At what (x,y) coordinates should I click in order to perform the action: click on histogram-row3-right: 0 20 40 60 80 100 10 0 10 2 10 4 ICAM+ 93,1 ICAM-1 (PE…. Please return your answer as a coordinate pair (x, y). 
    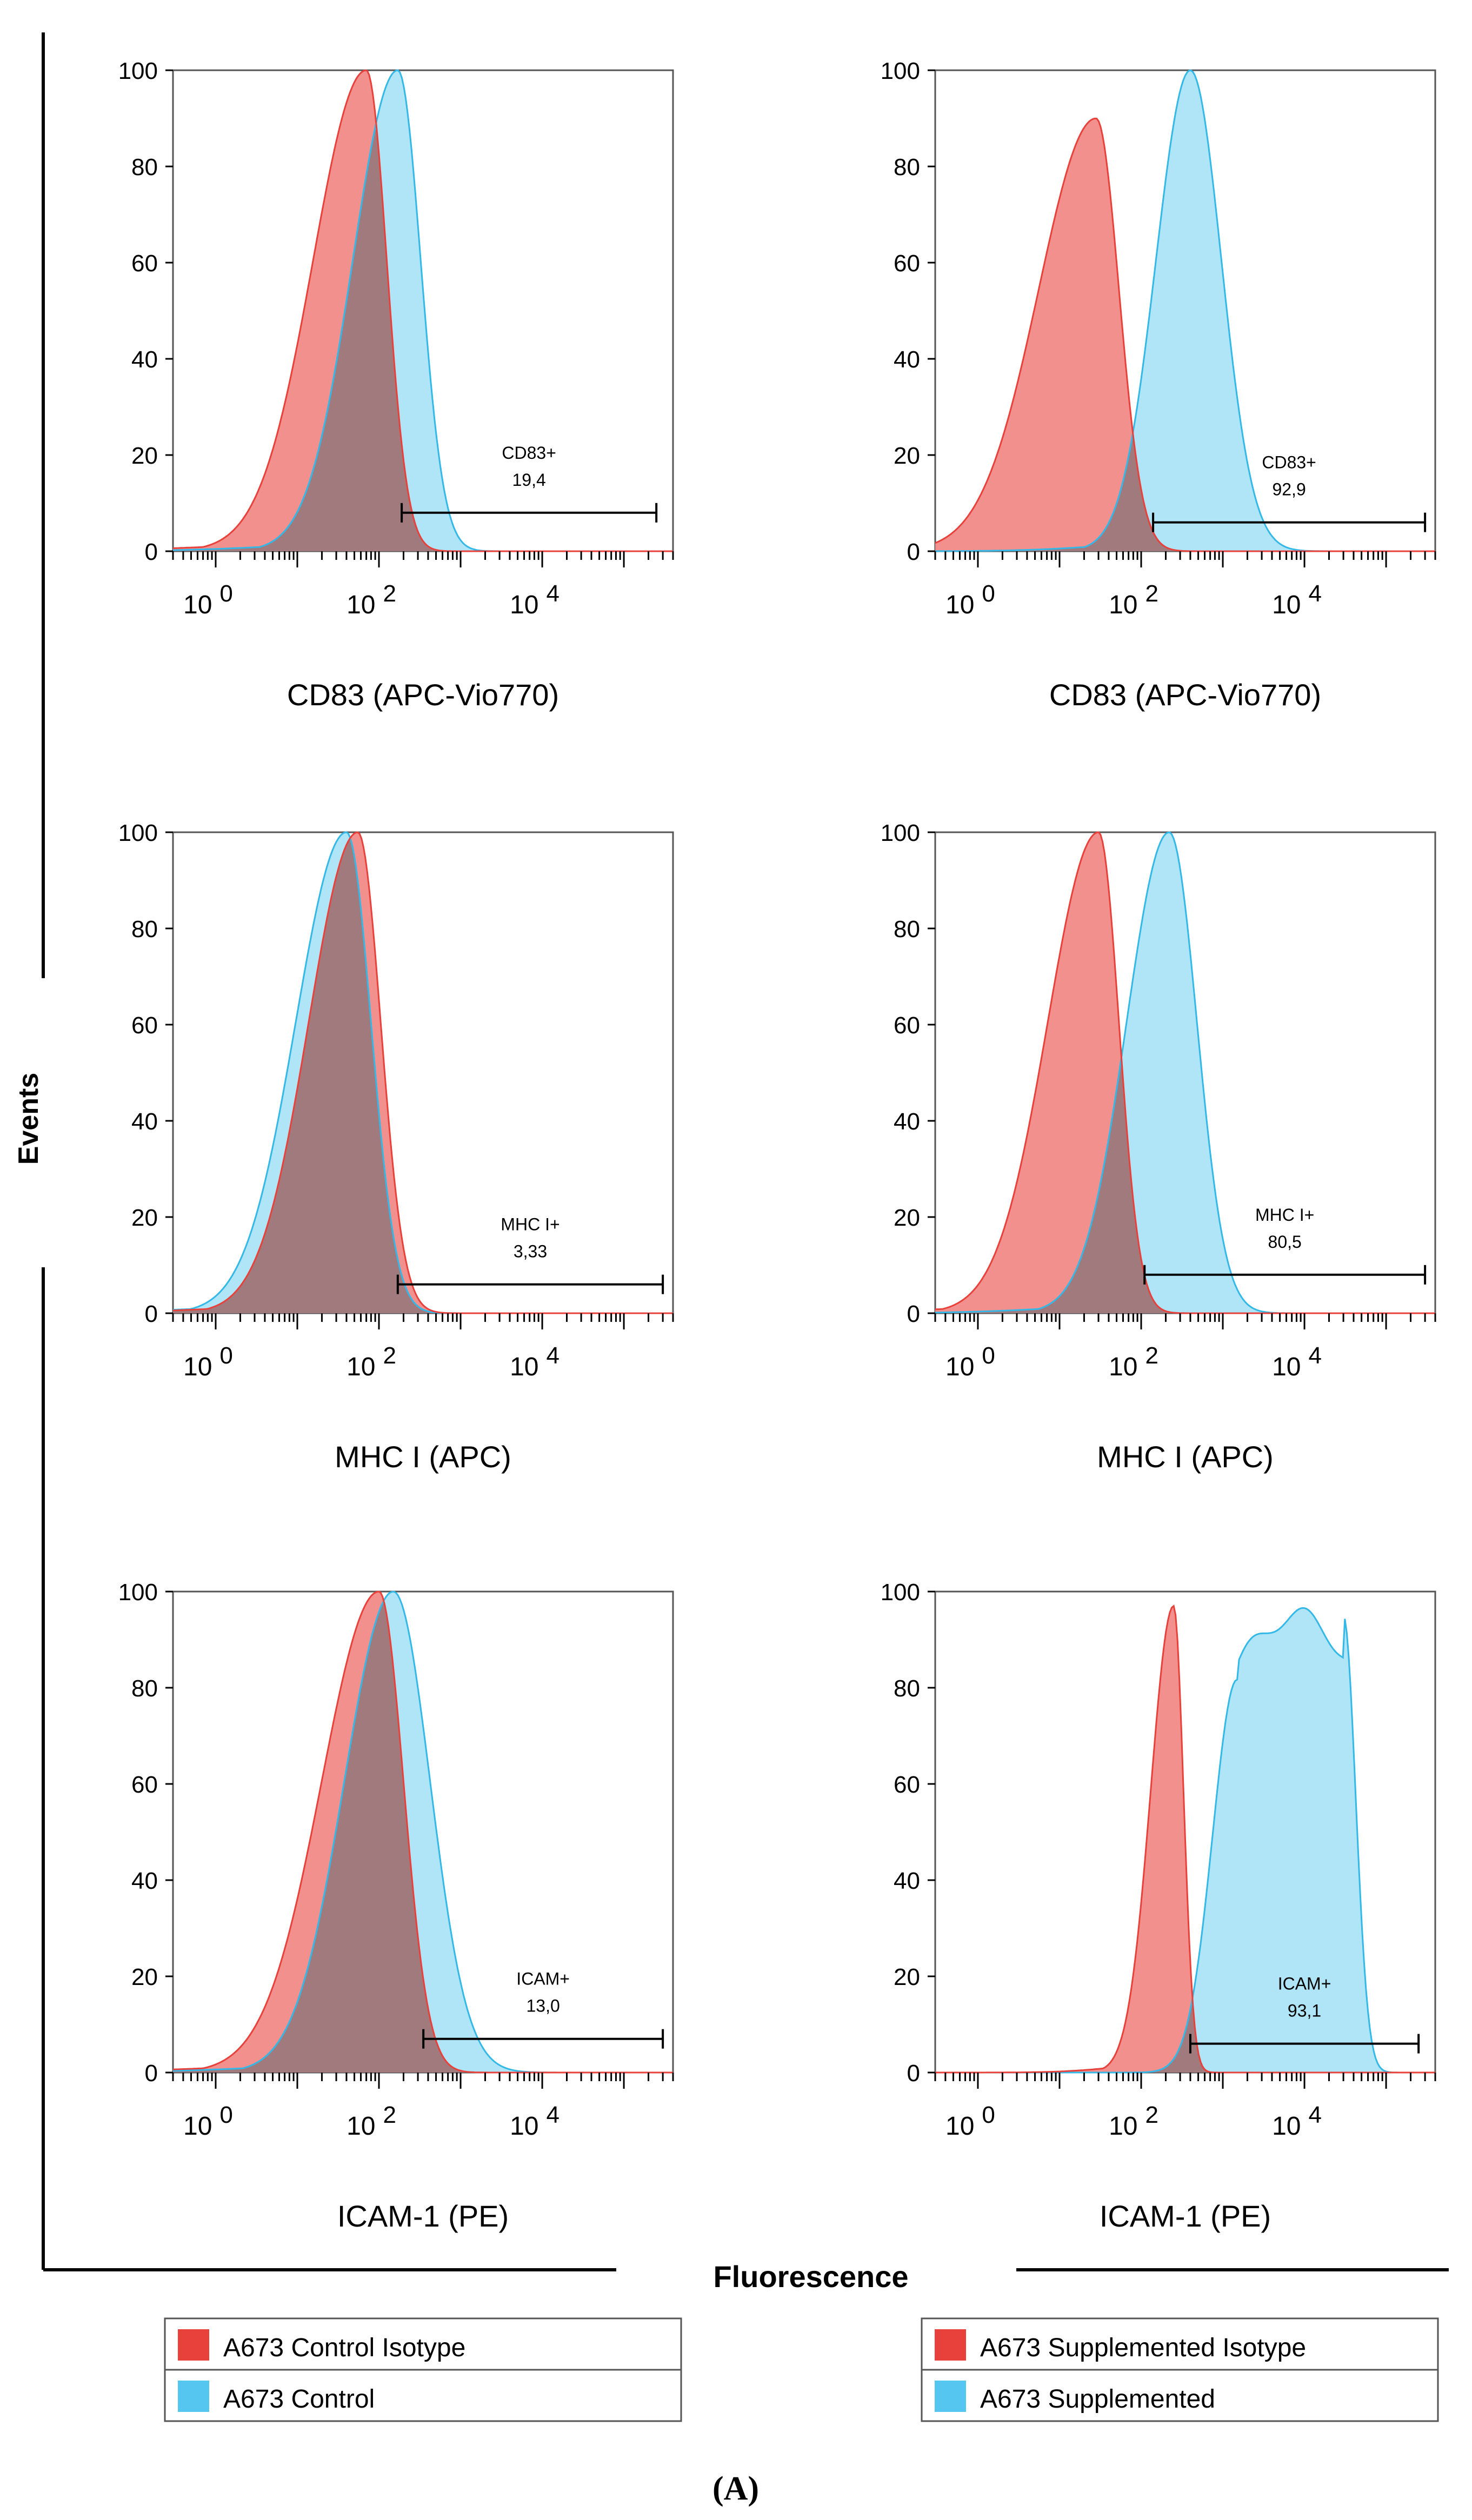
    Looking at the image, I should click on (1159, 1906).